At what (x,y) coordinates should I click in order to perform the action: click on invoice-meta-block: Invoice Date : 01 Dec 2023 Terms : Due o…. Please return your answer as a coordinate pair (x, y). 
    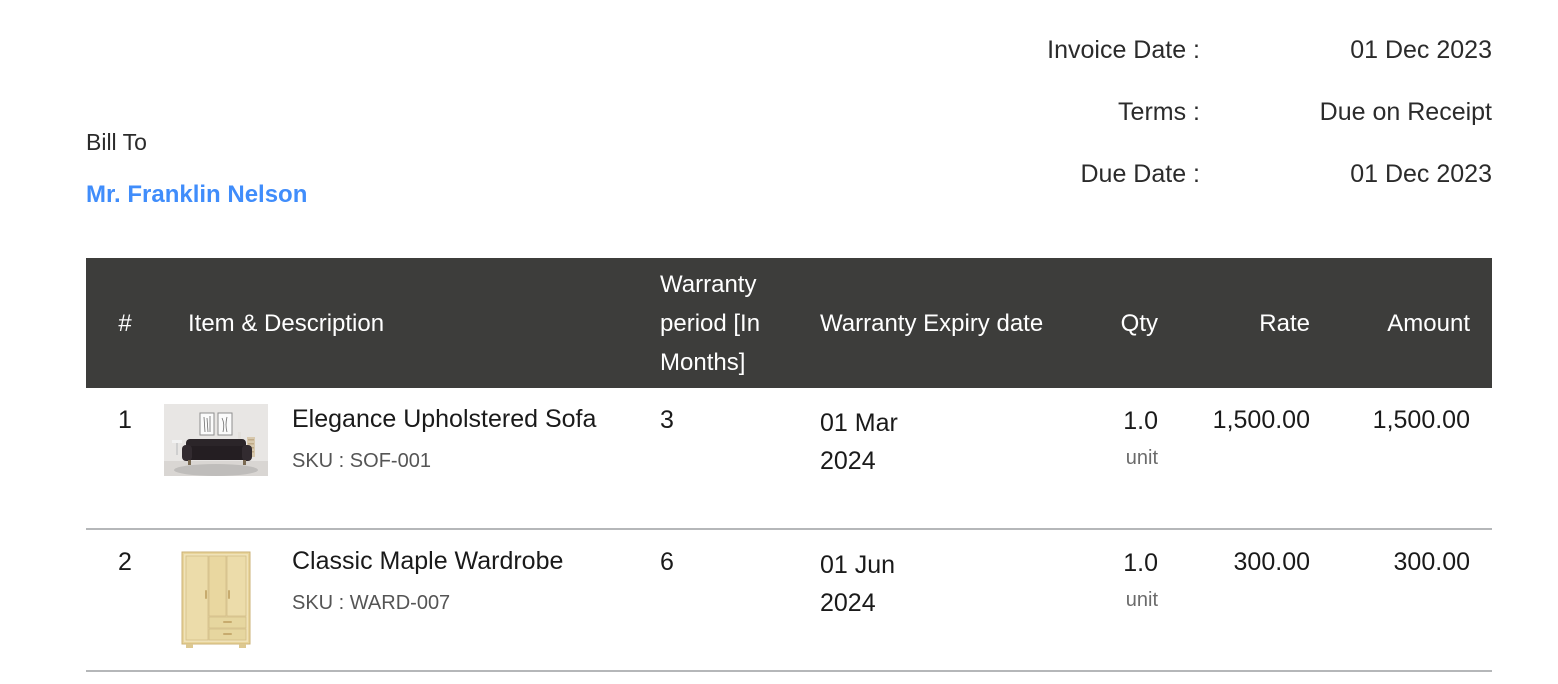
    Looking at the image, I should click on (1196, 129).